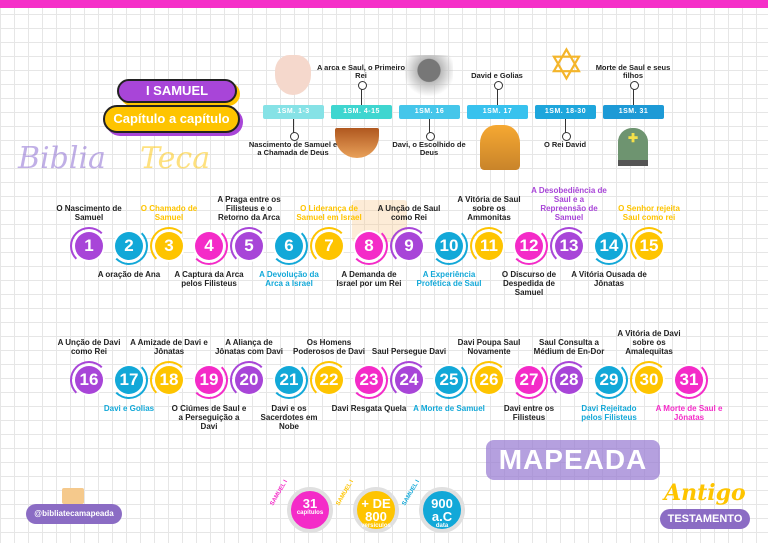 The height and width of the screenshot is (543, 768). What do you see at coordinates (175, 158) in the screenshot?
I see `watermark-teca: Teca` at bounding box center [175, 158].